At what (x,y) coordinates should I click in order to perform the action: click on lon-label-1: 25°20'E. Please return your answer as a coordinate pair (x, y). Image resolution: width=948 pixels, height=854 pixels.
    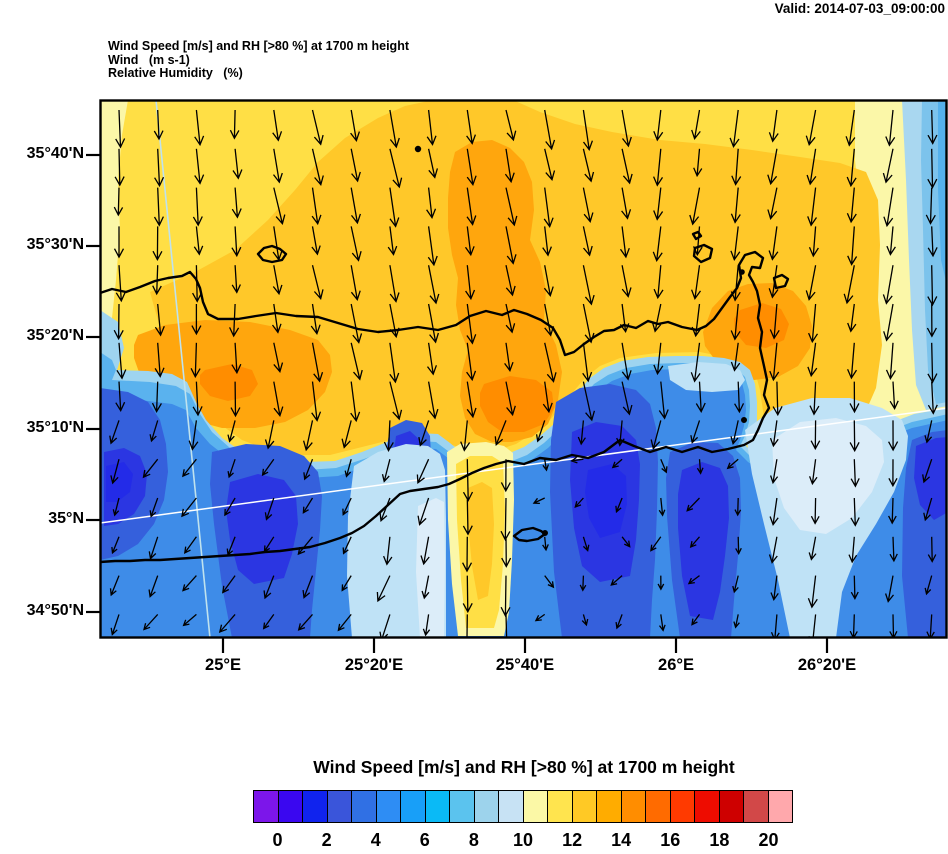
    Looking at the image, I should click on (374, 665).